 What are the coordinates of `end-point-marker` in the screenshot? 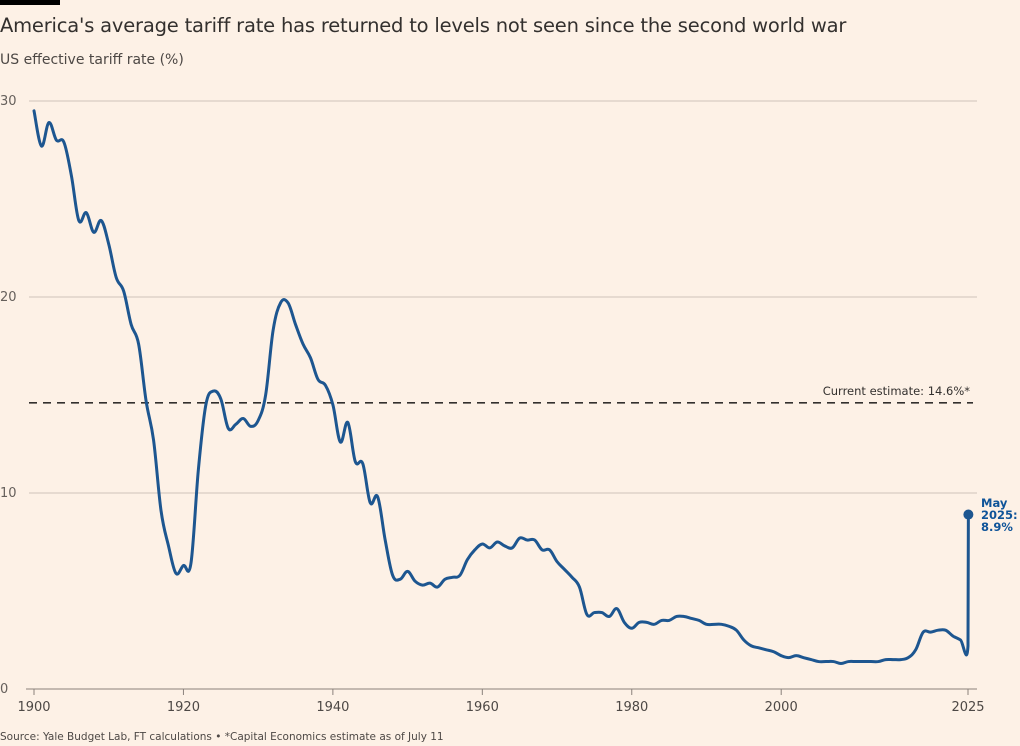 It's located at (968, 514).